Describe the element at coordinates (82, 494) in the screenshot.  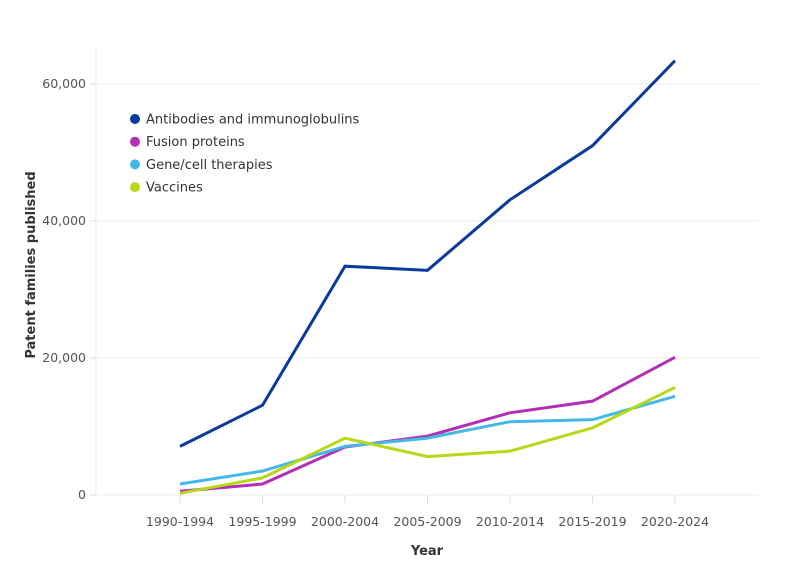
I see `y-tick-label: 0` at that location.